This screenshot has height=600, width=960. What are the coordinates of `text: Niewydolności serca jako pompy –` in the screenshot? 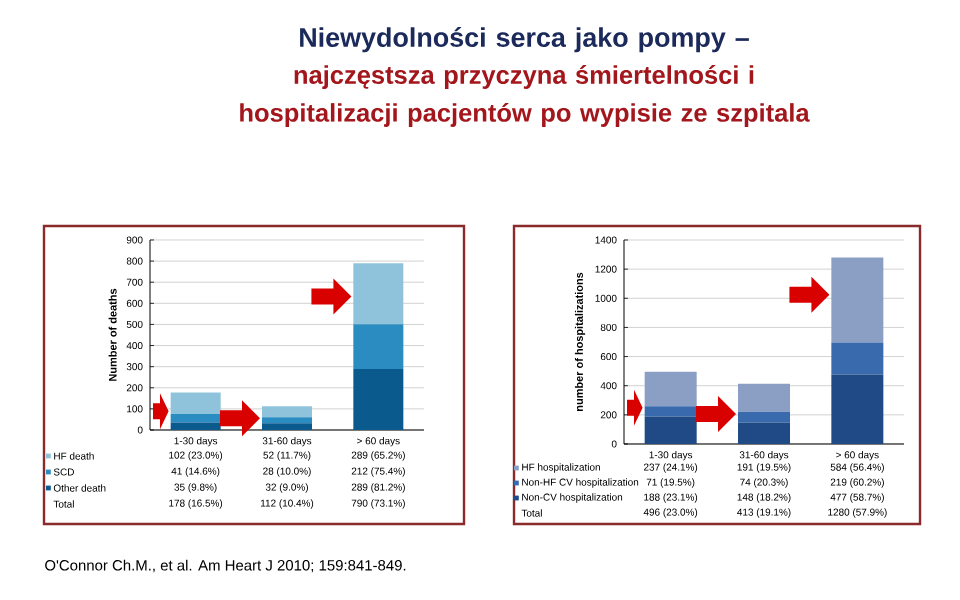 It's located at (524, 40).